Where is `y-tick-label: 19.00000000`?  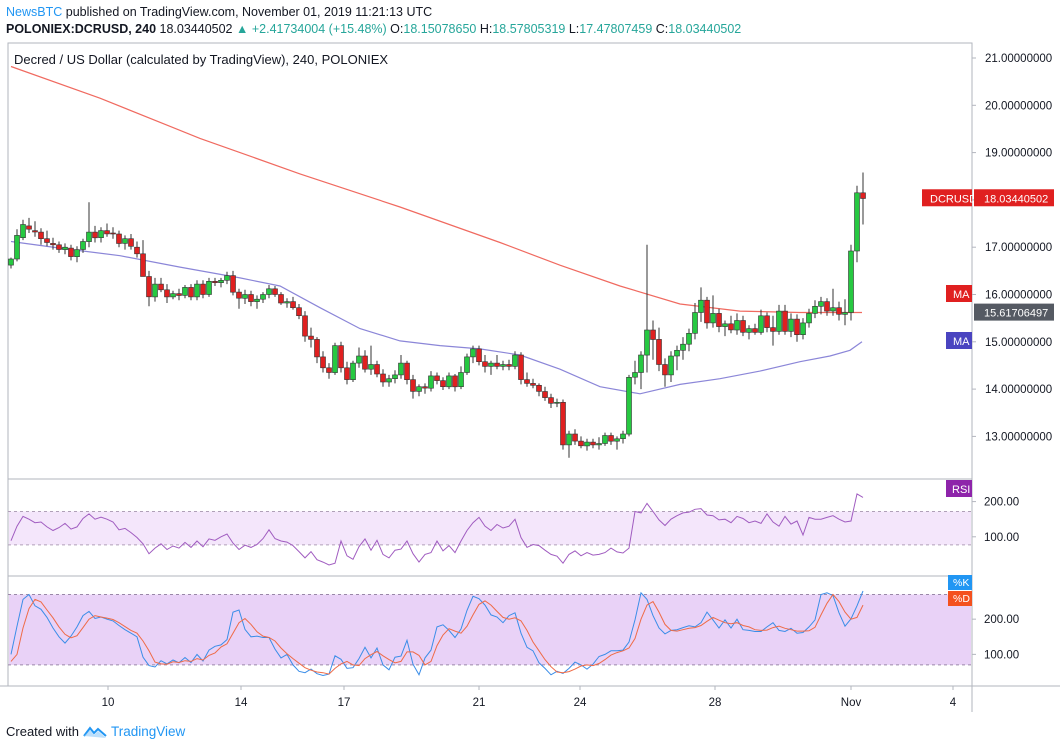 y-tick-label: 19.00000000 is located at coordinates (1018, 154).